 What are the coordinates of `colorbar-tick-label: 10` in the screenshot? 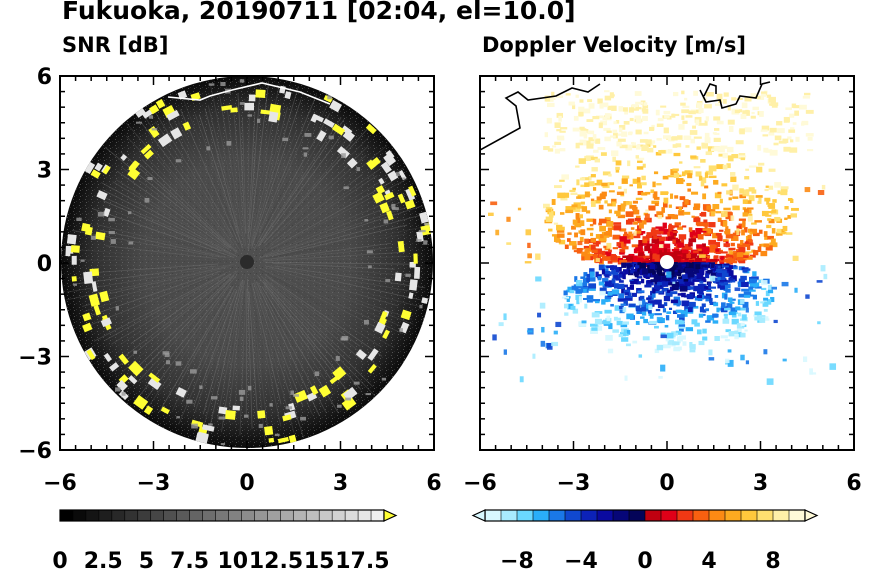 It's located at (232, 559).